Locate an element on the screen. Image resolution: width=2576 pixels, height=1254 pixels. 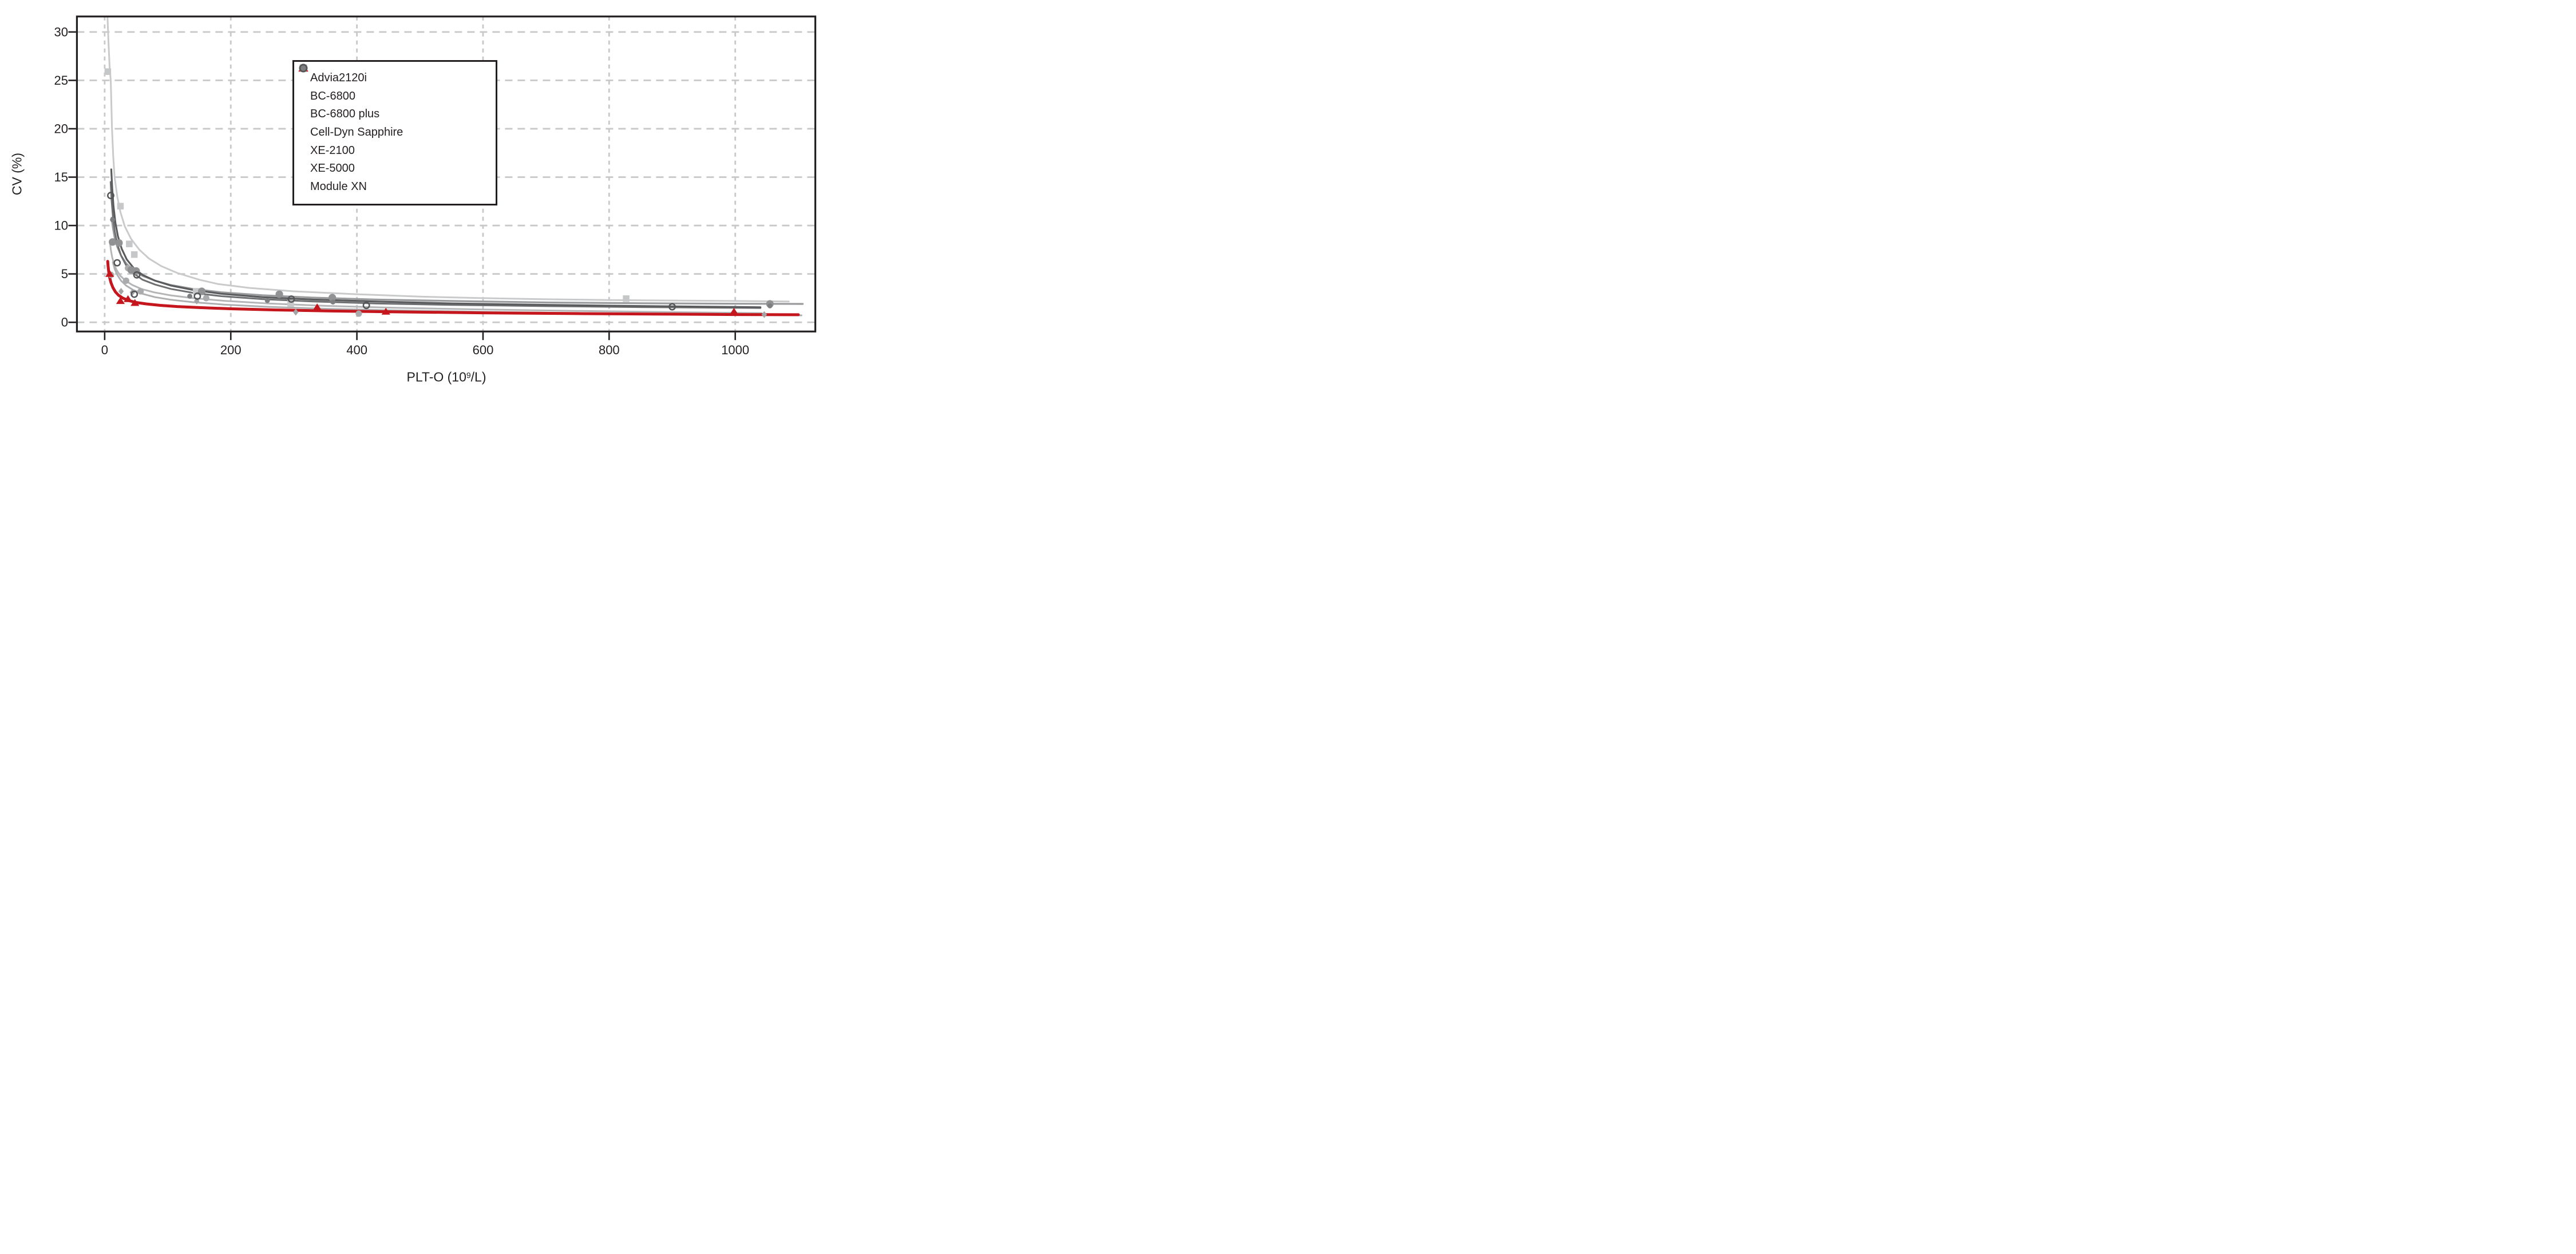
legend-item-advia2120i: Advia2120i is located at coordinates (397, 76).